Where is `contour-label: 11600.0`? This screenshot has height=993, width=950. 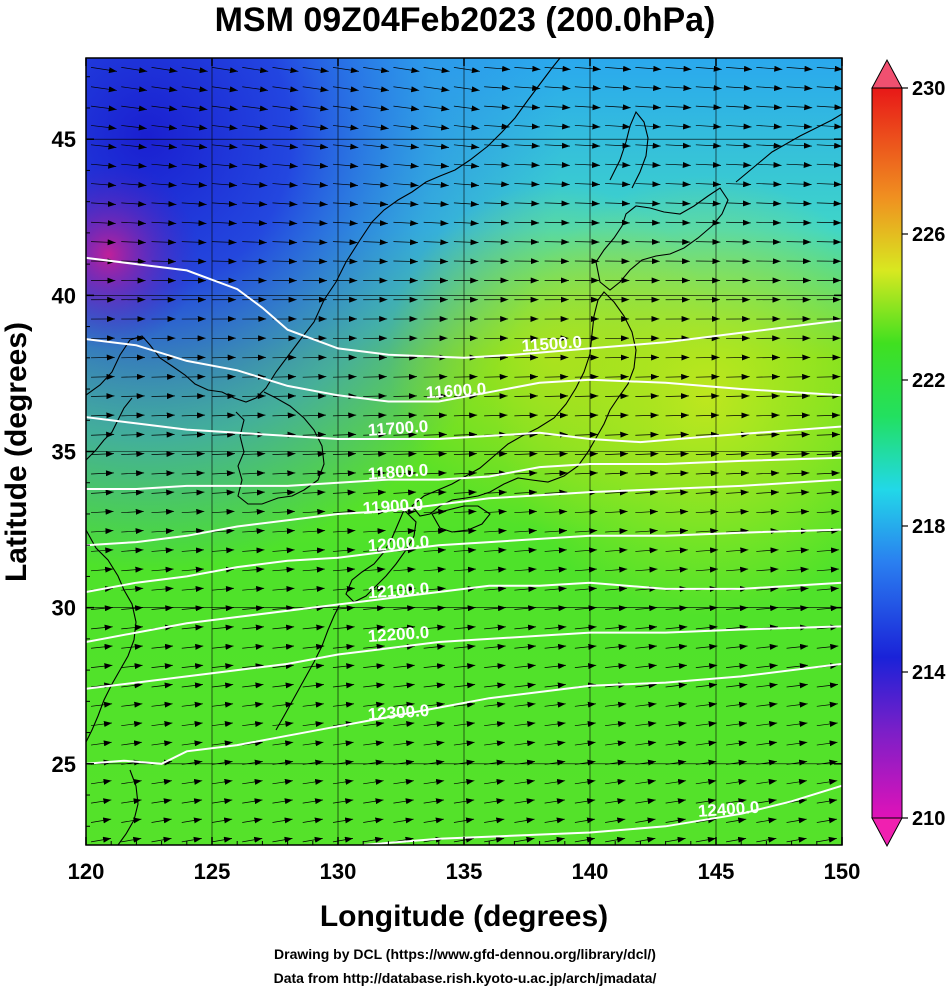
contour-label: 11600.0 is located at coordinates (456, 390).